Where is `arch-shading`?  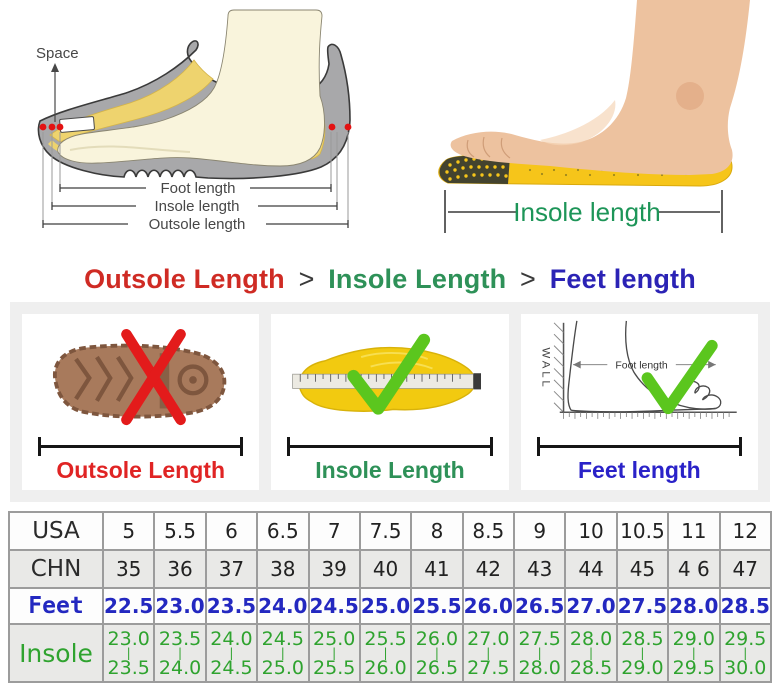
arch-shading is located at coordinates (130, 149).